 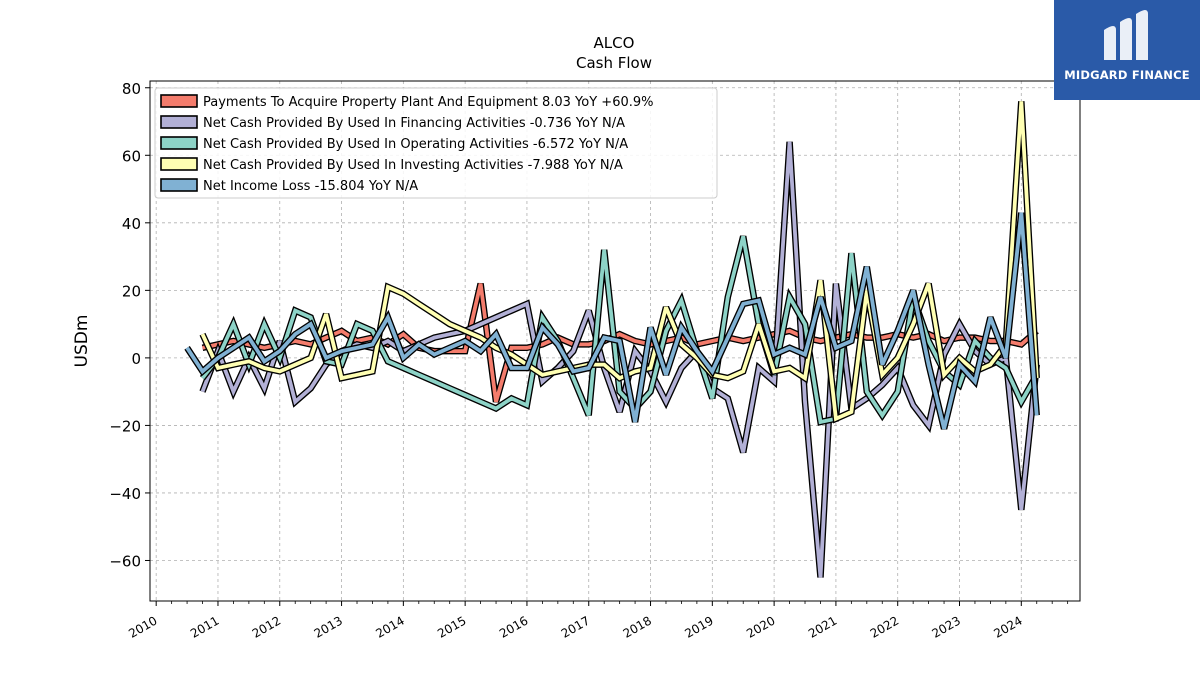 What do you see at coordinates (131, 89) in the screenshot?
I see `y-tick-label: 80` at bounding box center [131, 89].